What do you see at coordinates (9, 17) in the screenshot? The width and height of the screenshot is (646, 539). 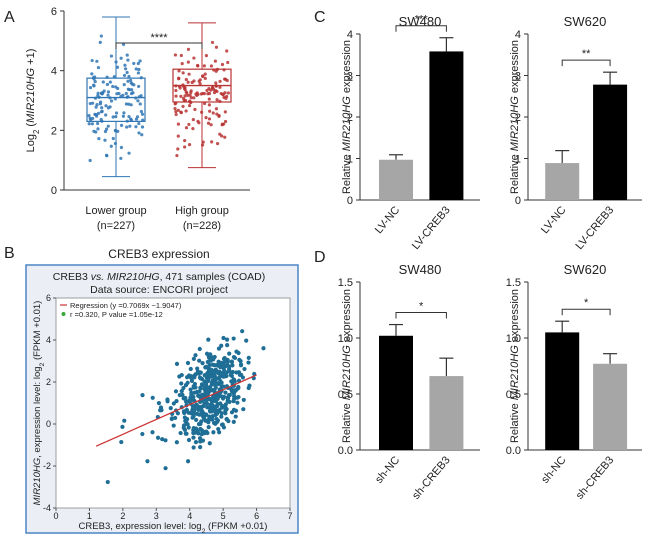 I see `panel-label-a: A` at bounding box center [9, 17].